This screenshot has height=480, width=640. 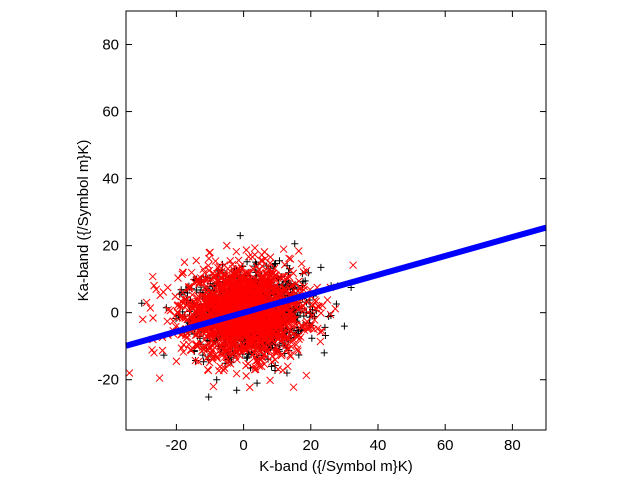 I want to click on y-tick-label: 80, so click(x=110, y=45).